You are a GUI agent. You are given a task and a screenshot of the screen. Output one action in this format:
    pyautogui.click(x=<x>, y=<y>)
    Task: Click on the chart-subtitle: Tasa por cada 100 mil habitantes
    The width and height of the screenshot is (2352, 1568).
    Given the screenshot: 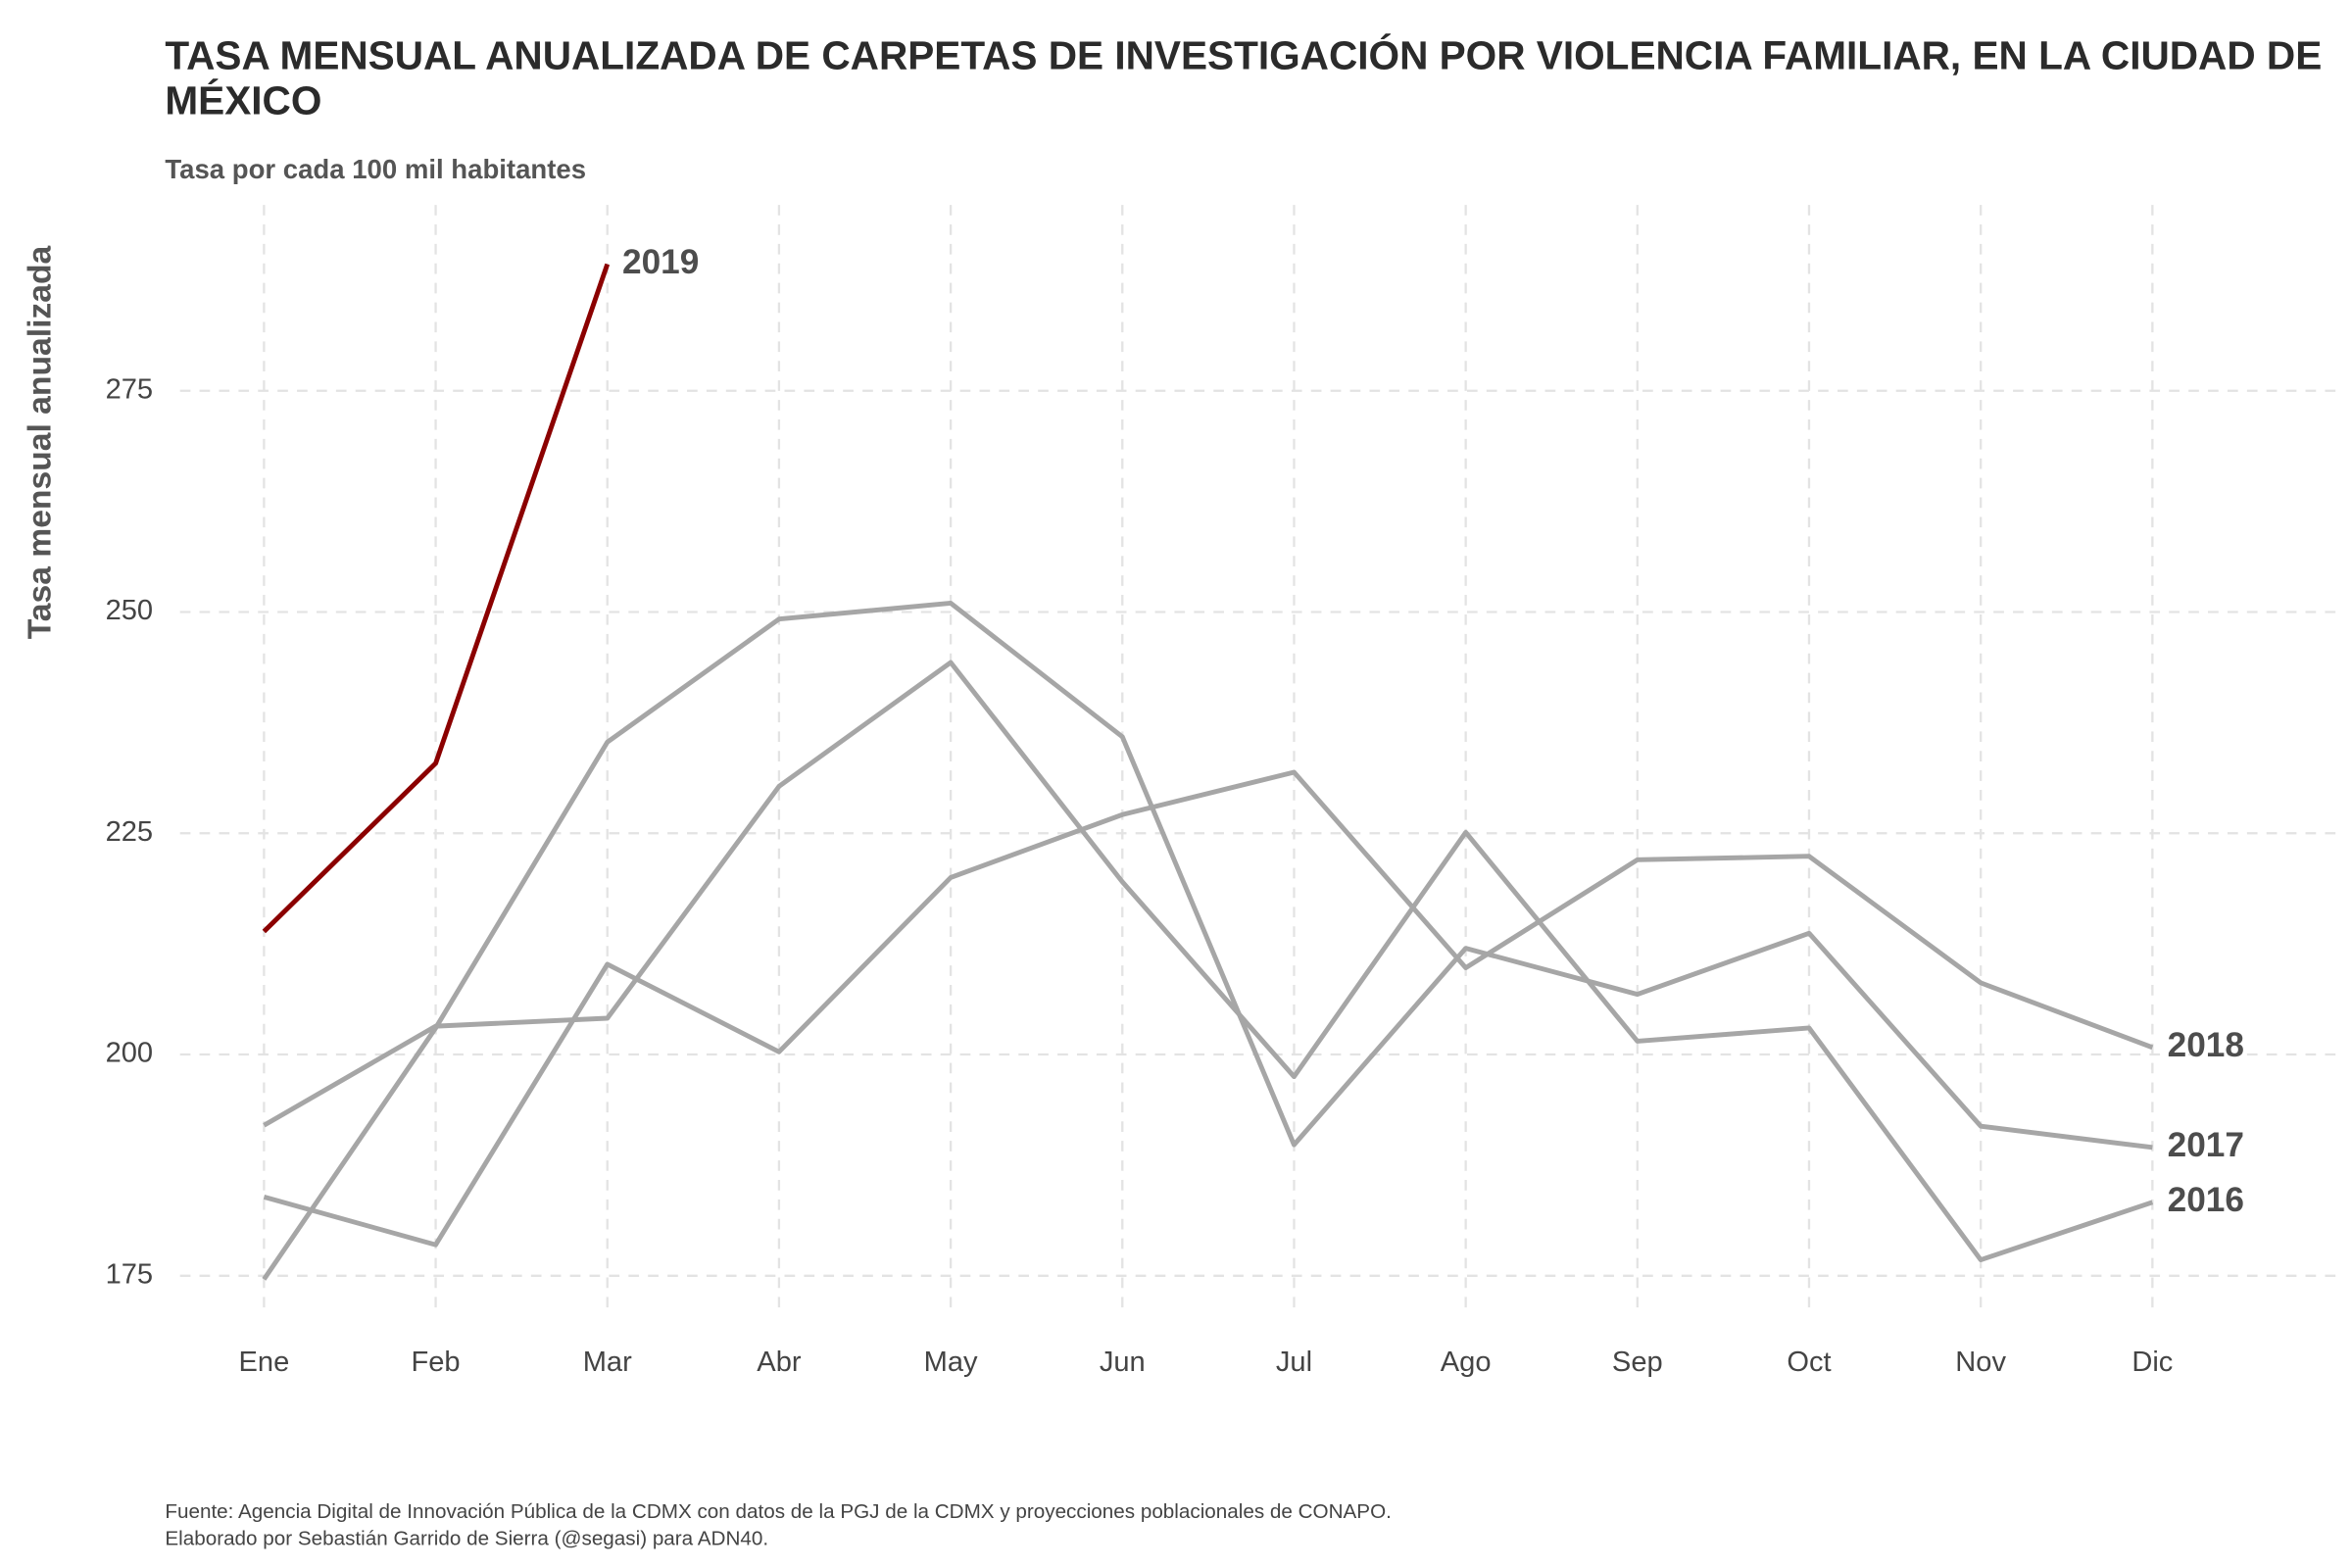 What is the action you would take?
    pyautogui.click(x=375, y=169)
    